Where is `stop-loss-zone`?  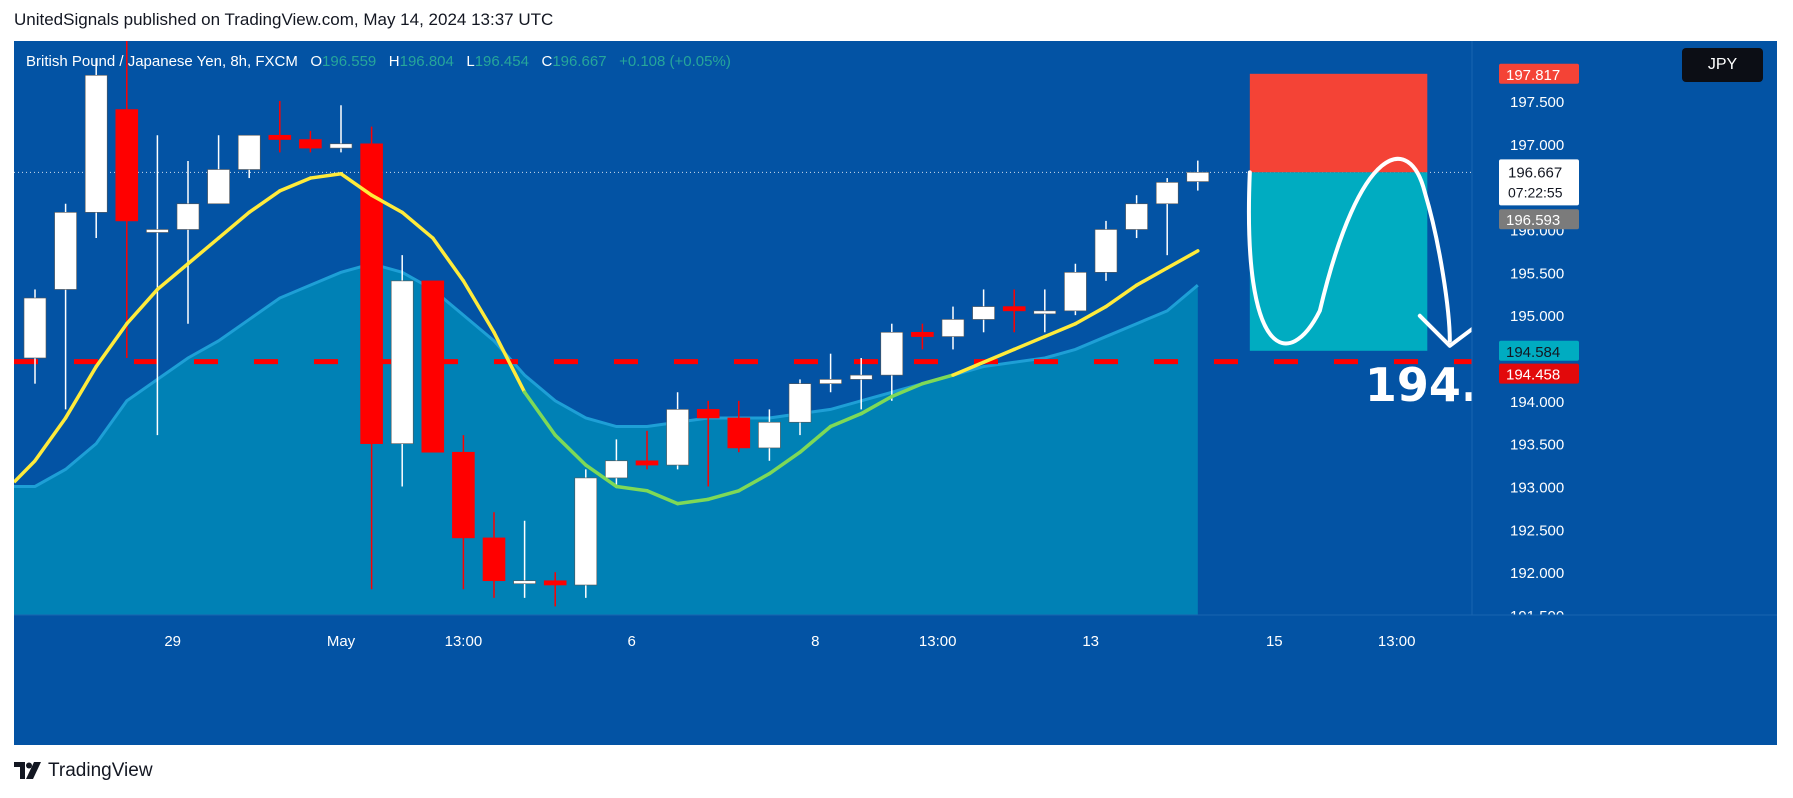
stop-loss-zone is located at coordinates (1338, 123).